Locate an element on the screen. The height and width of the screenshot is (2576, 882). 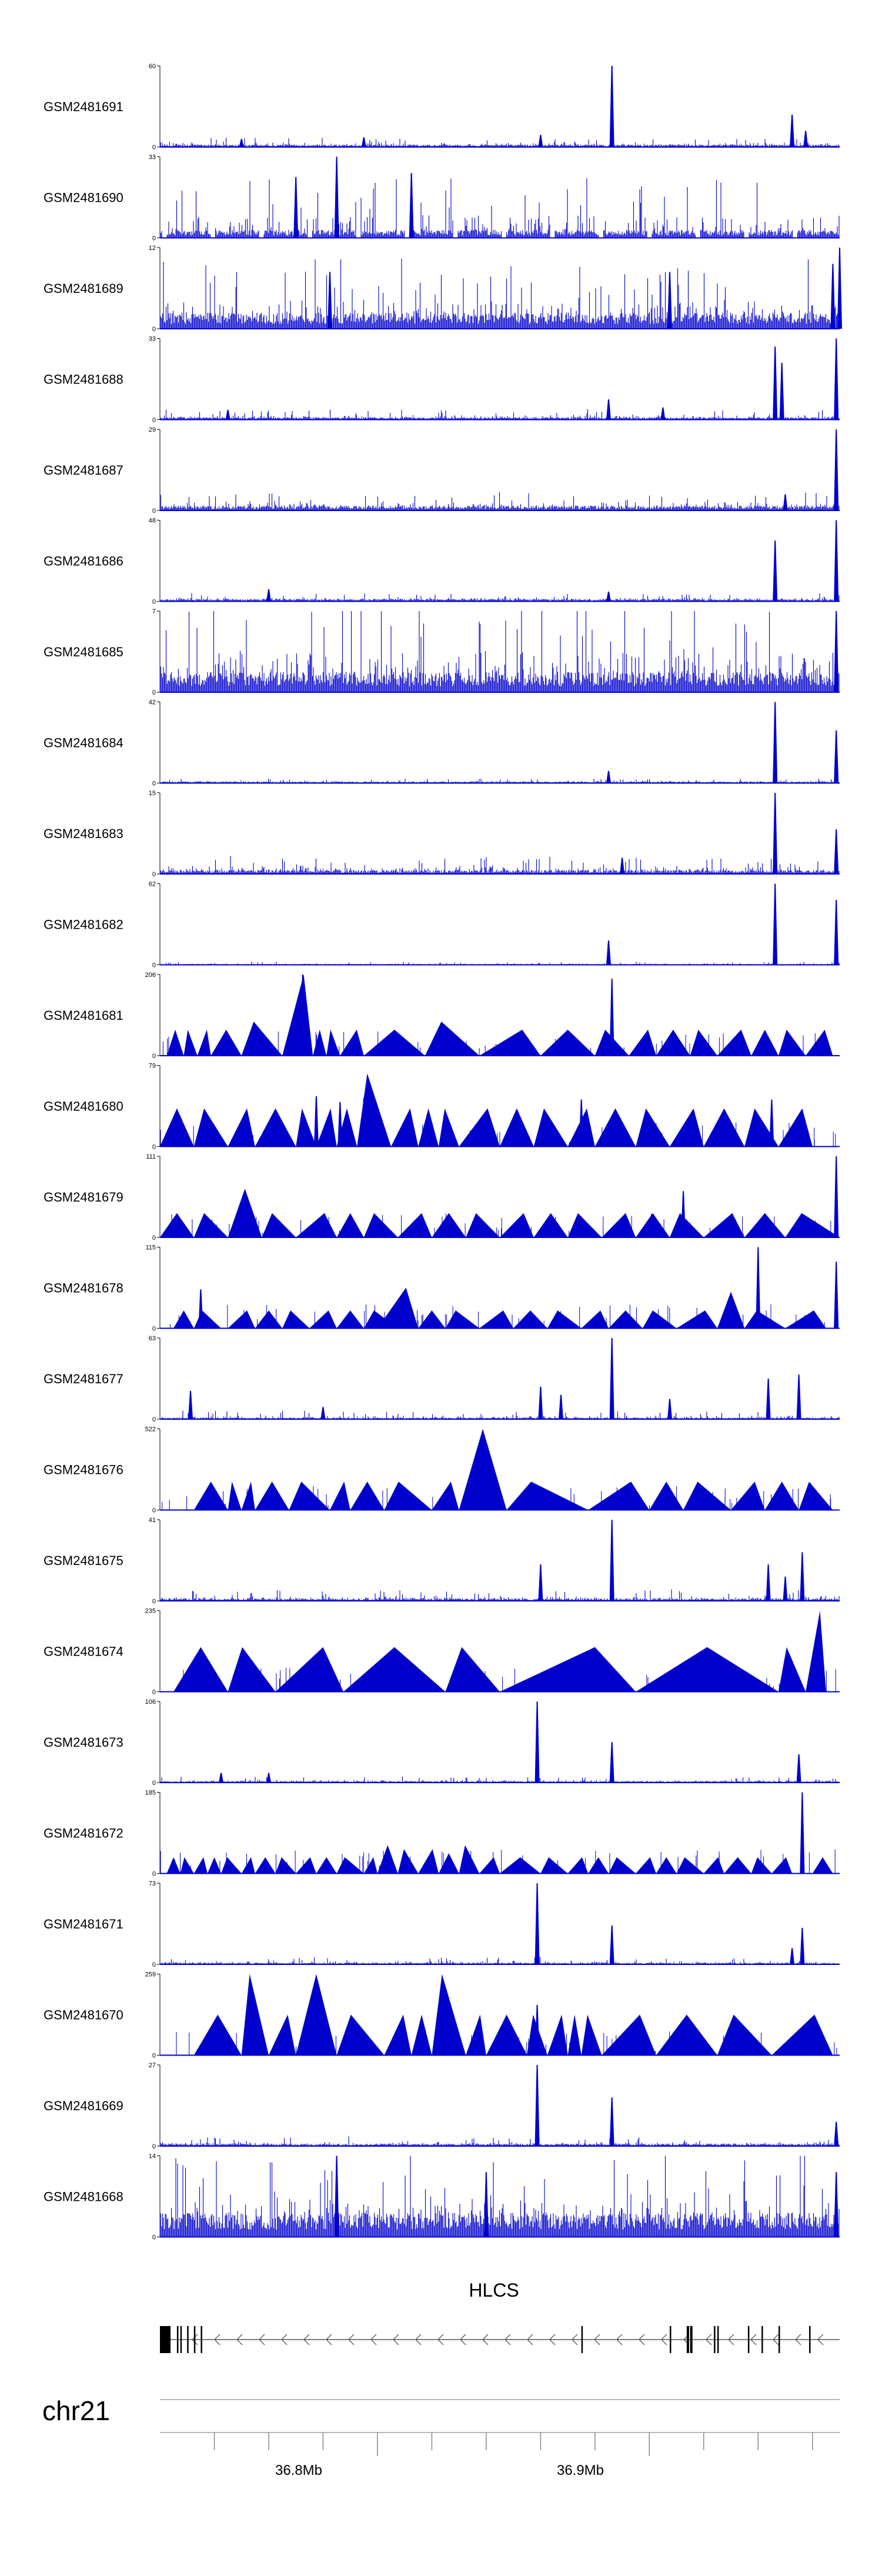
sample-label: GSM2481680 is located at coordinates (83, 1106).